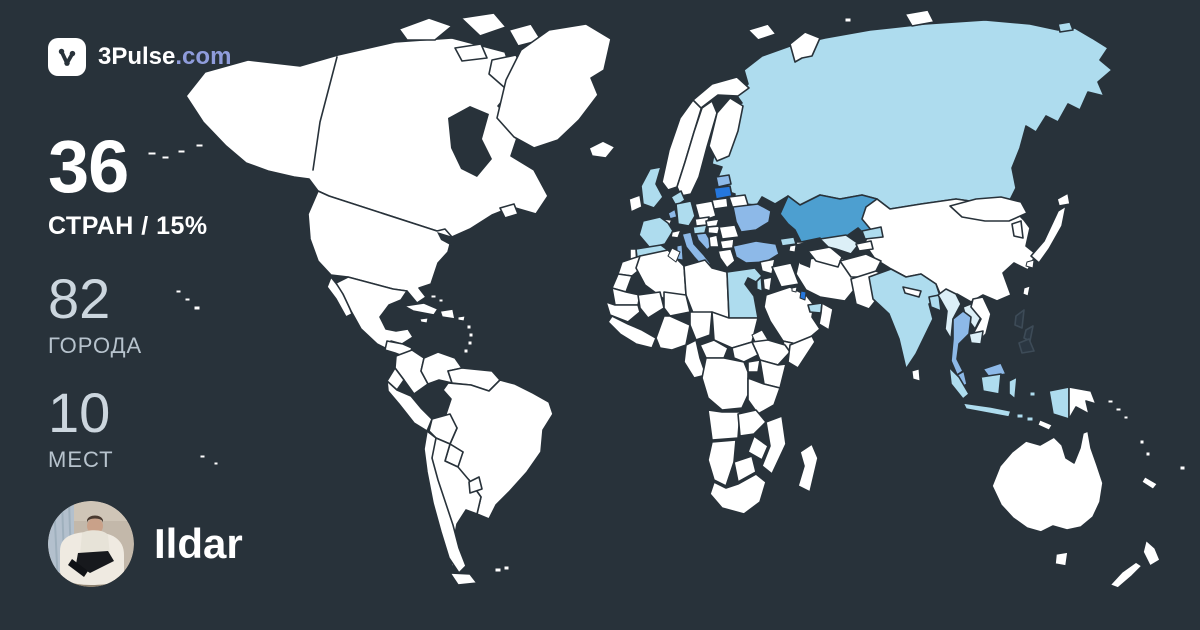 This screenshot has height=630, width=1200. What do you see at coordinates (470, 141) in the screenshot?
I see `hudson-bay` at bounding box center [470, 141].